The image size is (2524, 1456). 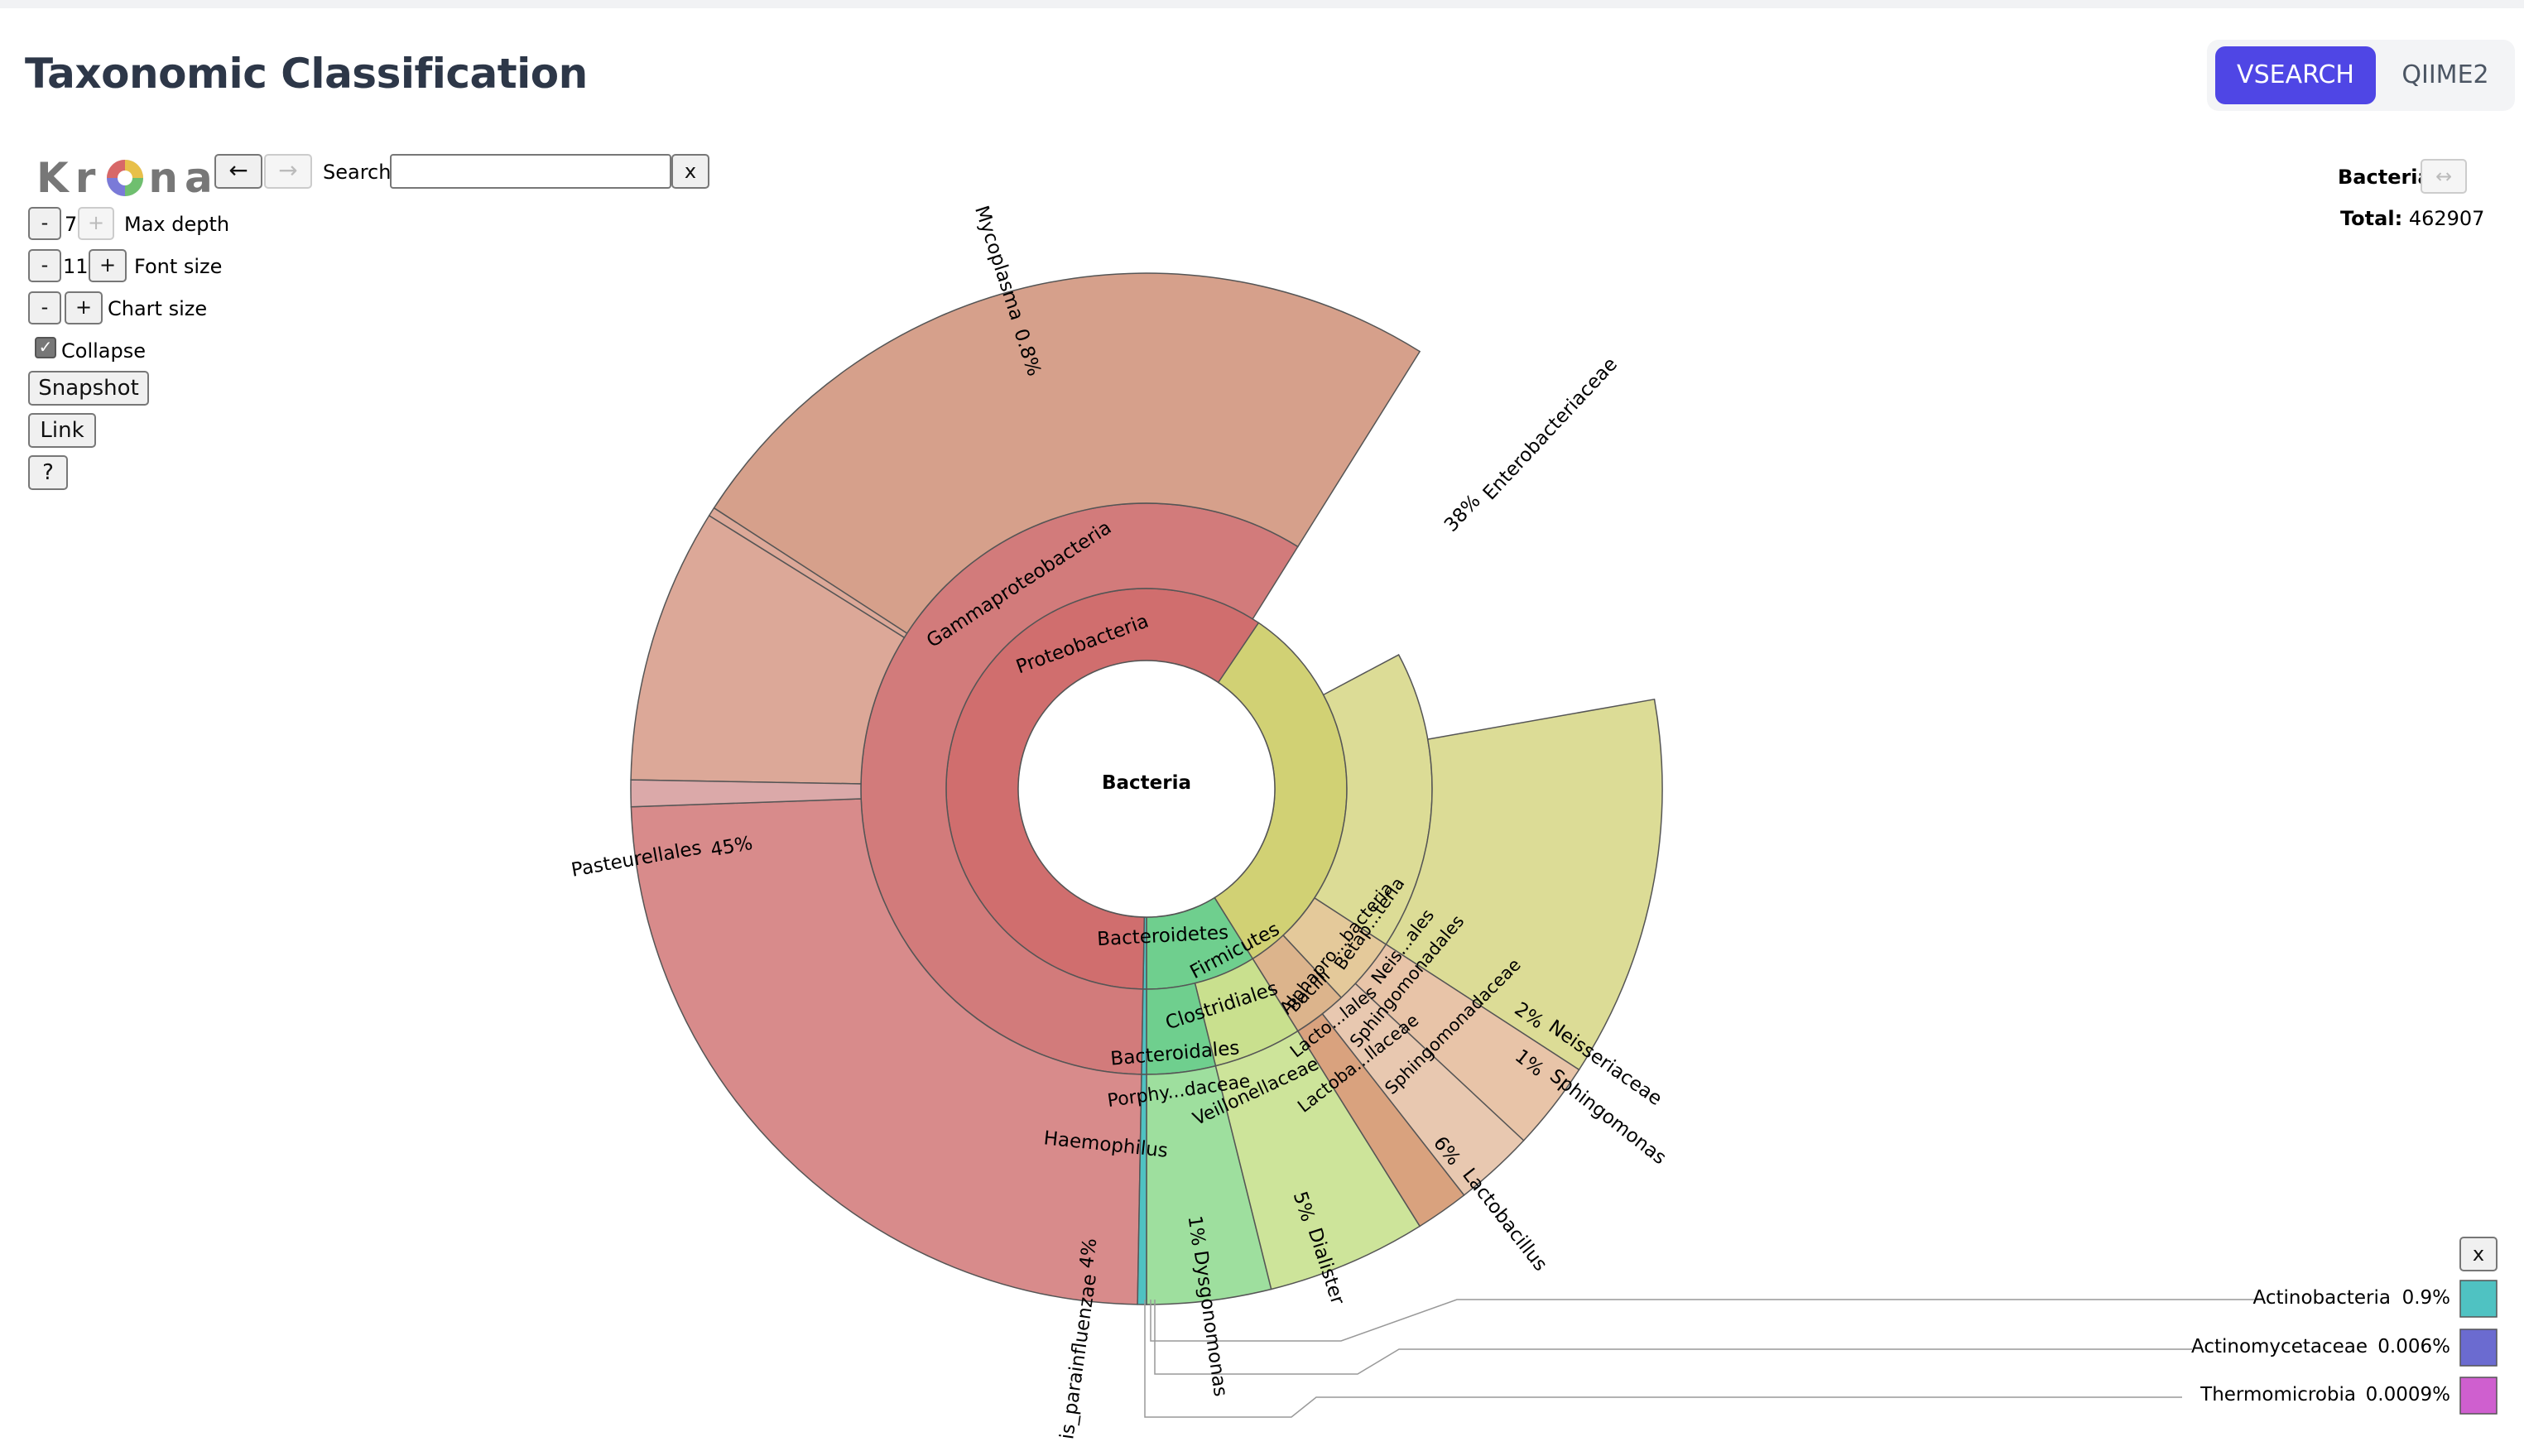 I want to click on font-size-plus-button: +, so click(x=108, y=265).